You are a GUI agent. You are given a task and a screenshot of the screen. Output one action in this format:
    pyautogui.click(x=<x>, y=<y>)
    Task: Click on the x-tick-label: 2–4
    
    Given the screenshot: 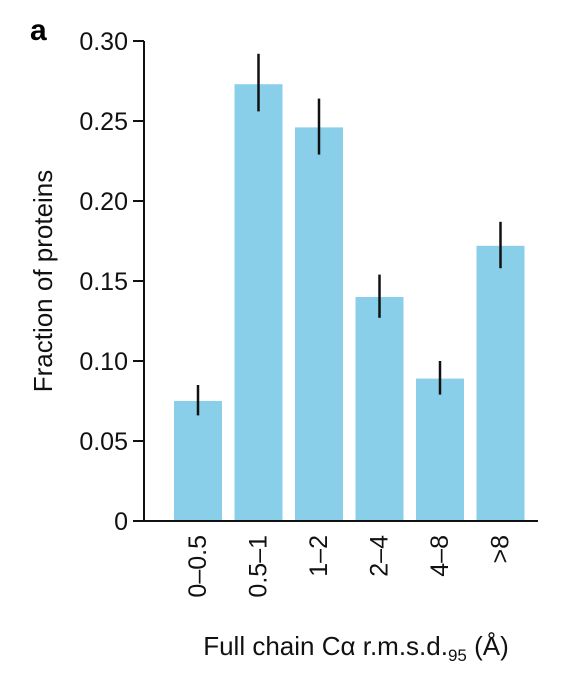 What is the action you would take?
    pyautogui.click(x=380, y=556)
    